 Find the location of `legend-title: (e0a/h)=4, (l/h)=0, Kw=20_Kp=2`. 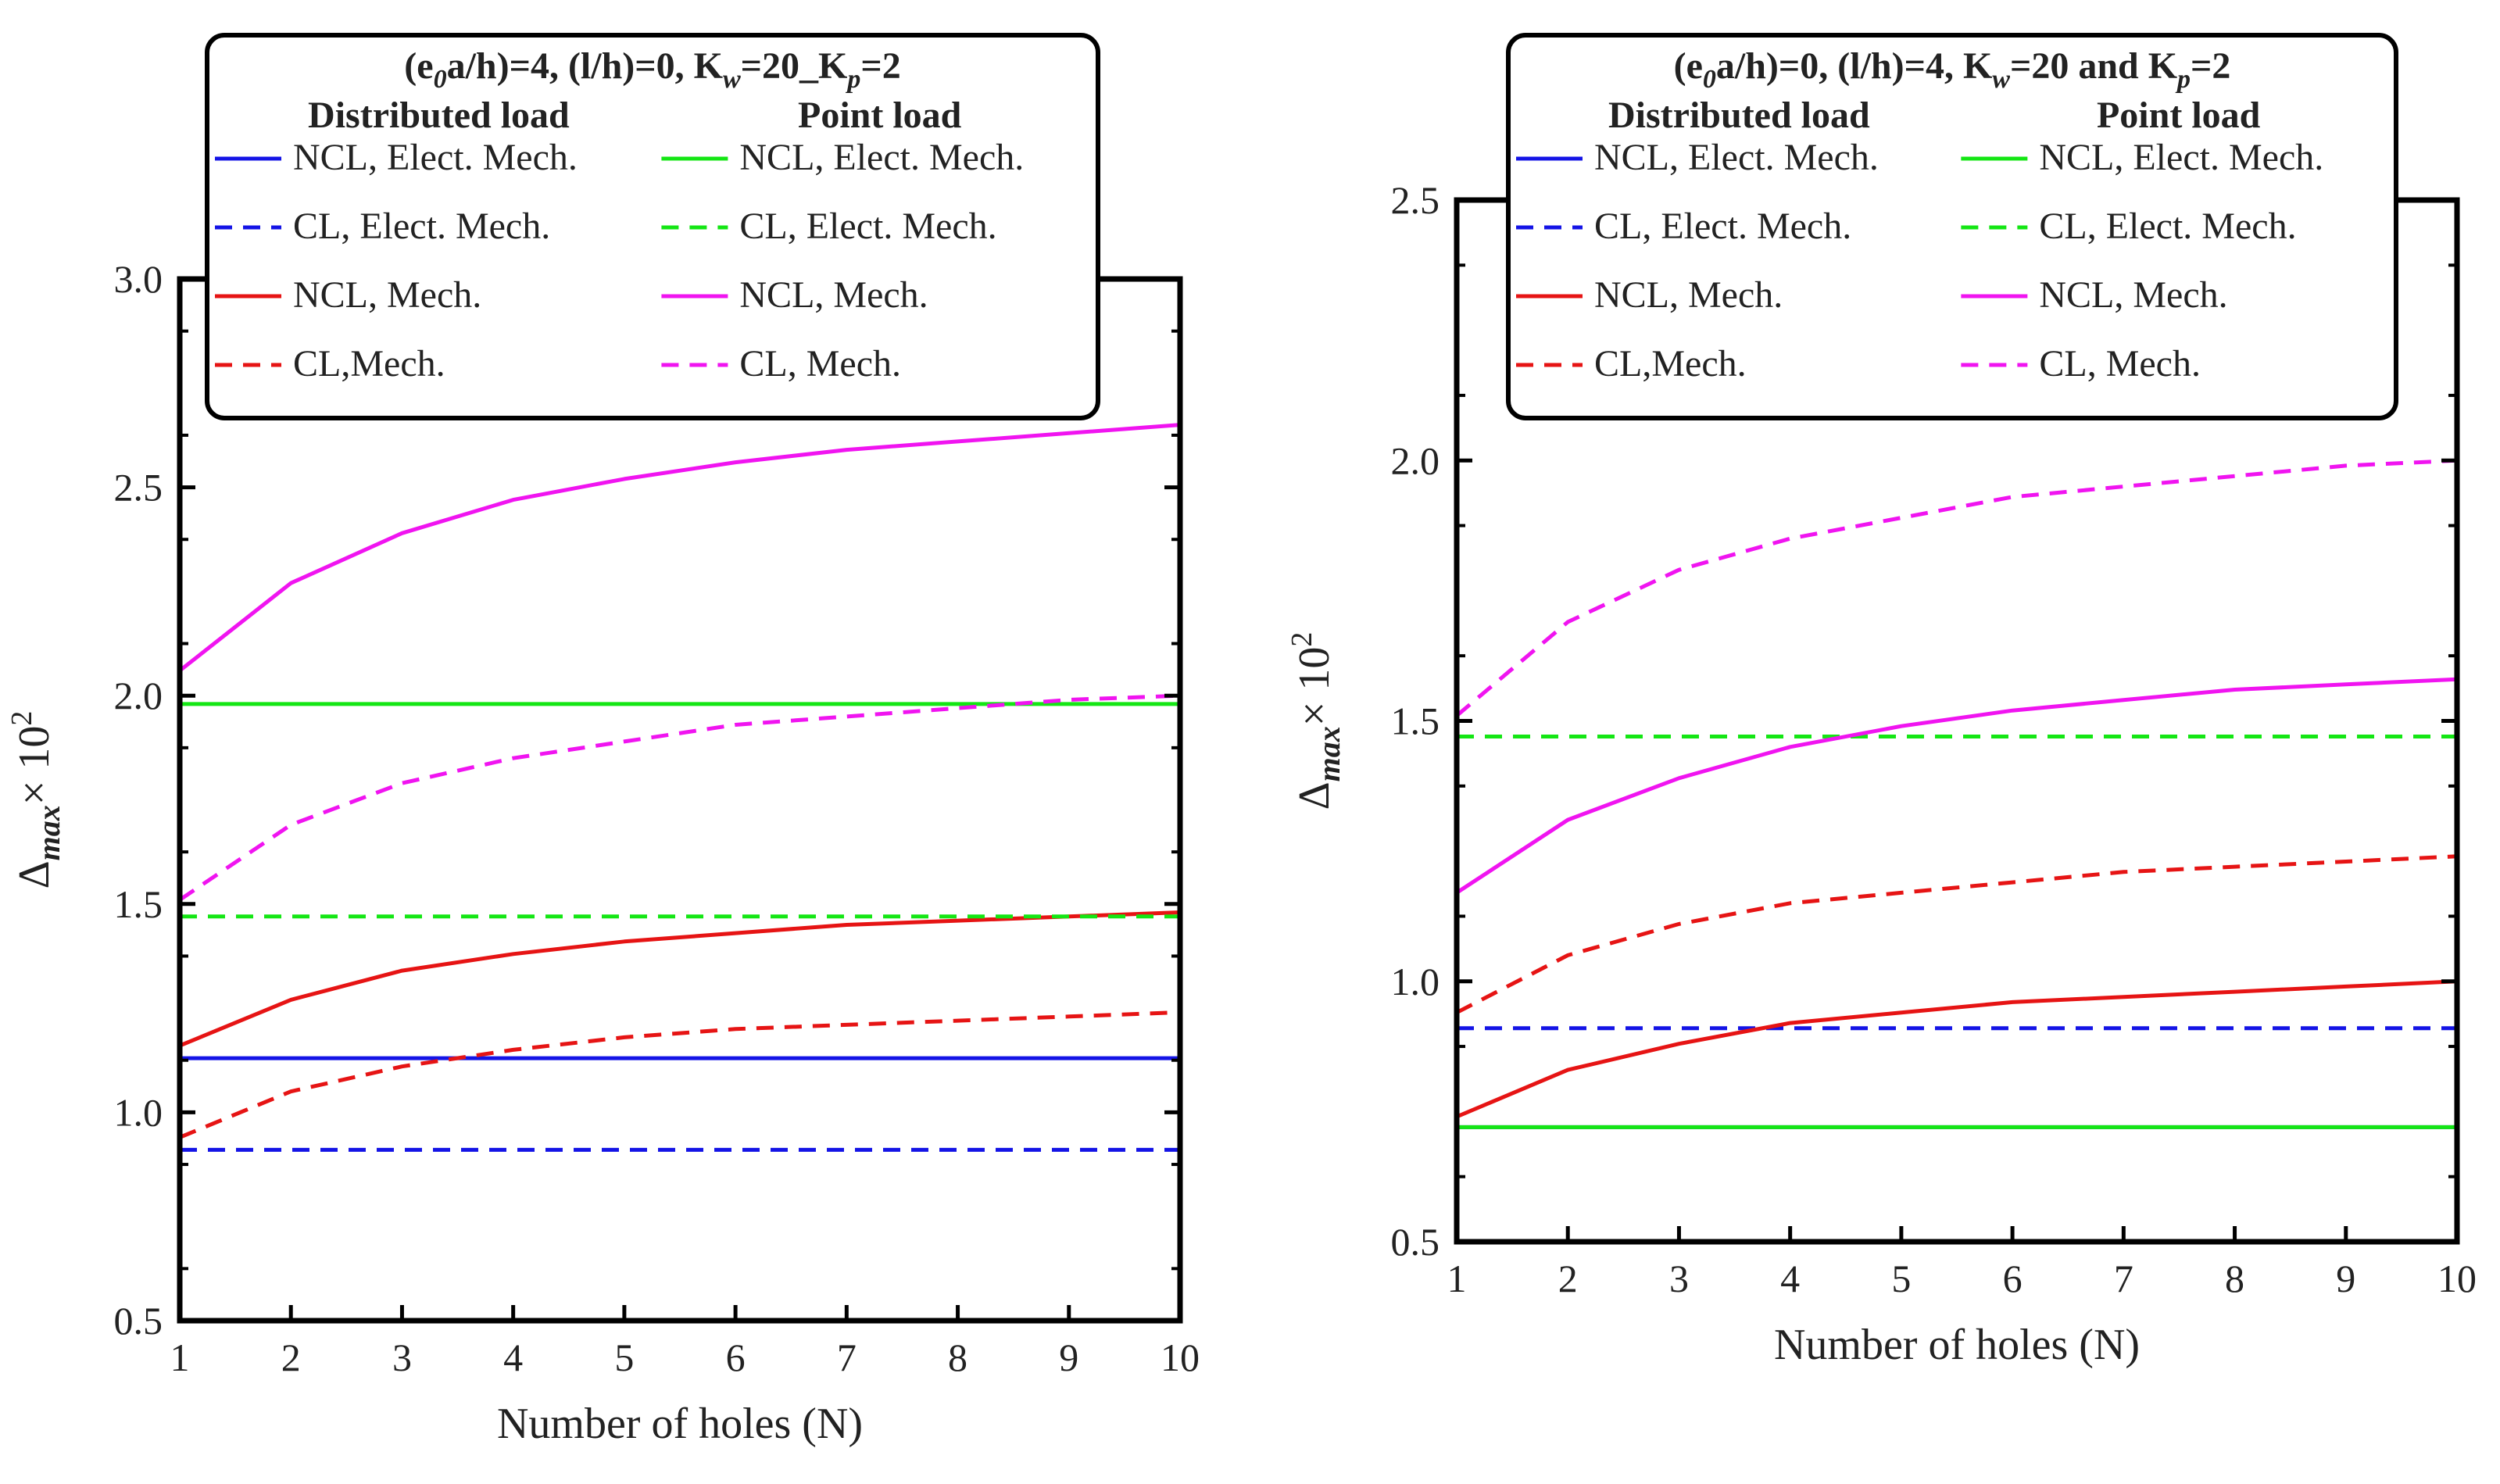

legend-title: (e0a/h)=4, (l/h)=0, Kw=20_Kp=2 is located at coordinates (652, 69).